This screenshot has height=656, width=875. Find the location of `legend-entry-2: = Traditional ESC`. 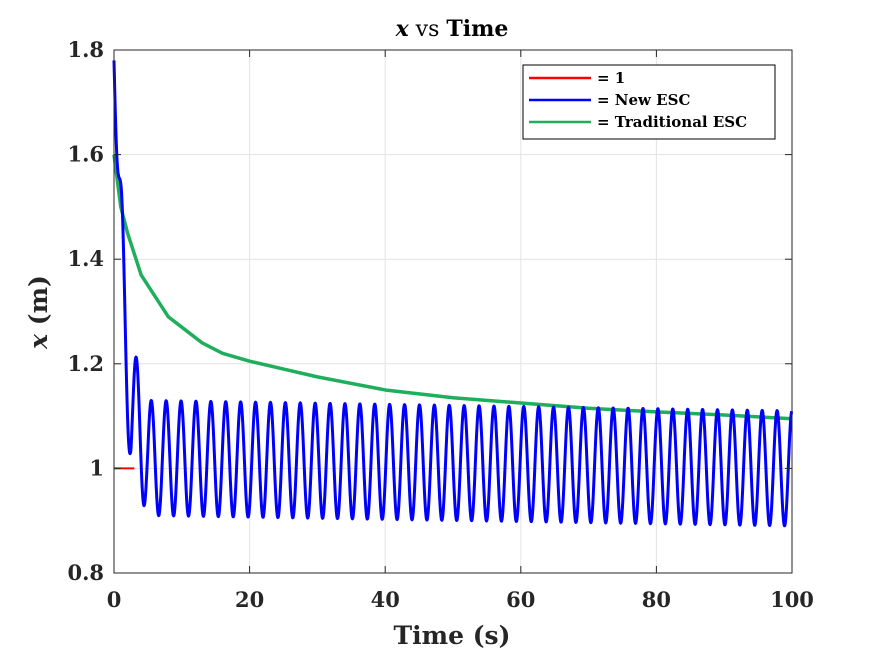

legend-entry-2: = Traditional ESC is located at coordinates (672, 122).